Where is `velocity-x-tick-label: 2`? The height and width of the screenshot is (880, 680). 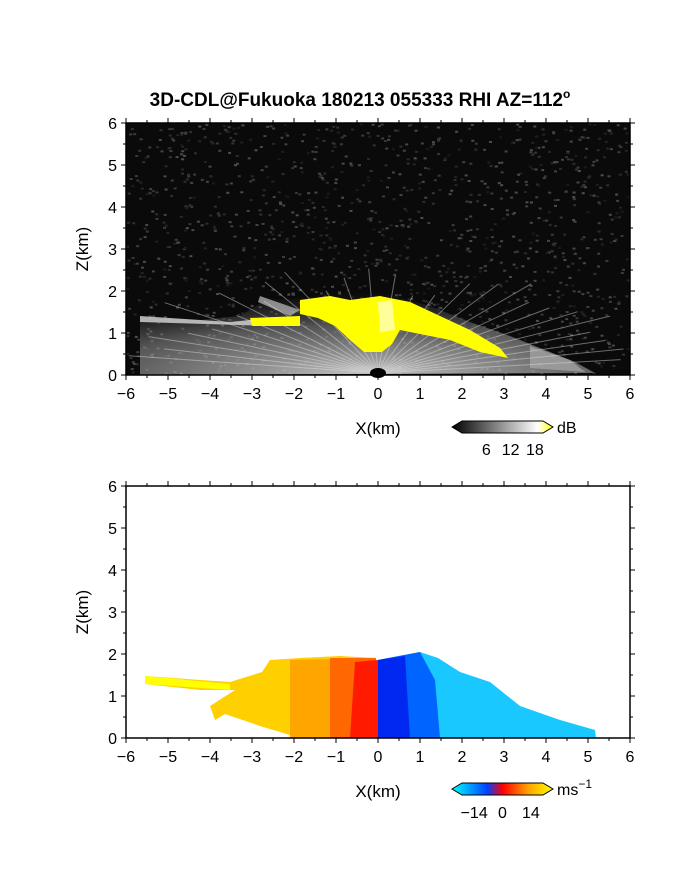 velocity-x-tick-label: 2 is located at coordinates (462, 757).